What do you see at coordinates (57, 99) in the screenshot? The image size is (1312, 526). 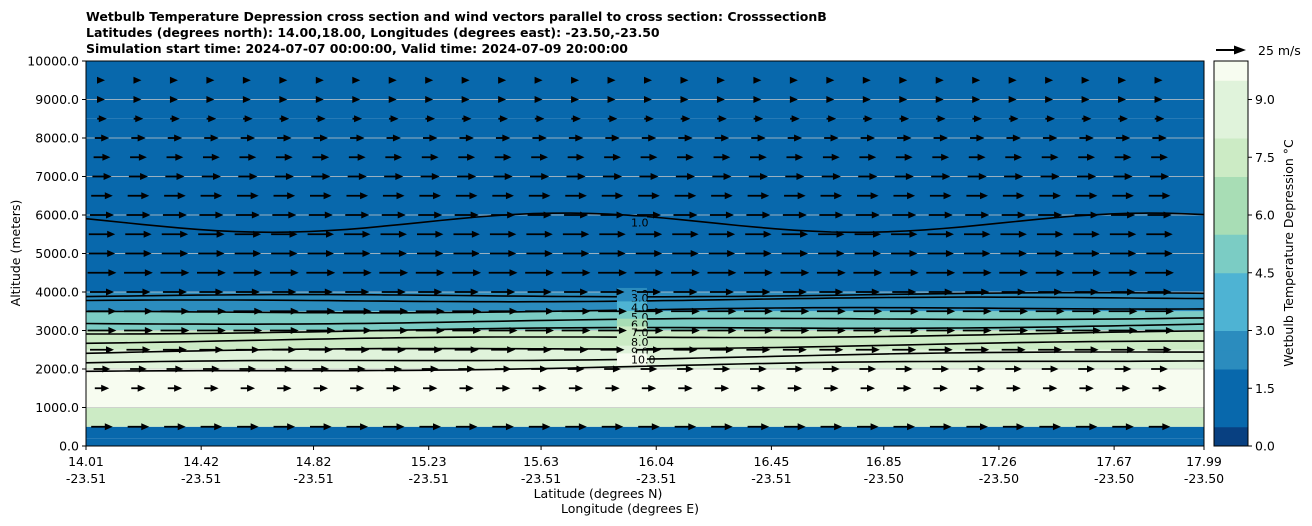 I see `y-tick-label: 9000.0` at bounding box center [57, 99].